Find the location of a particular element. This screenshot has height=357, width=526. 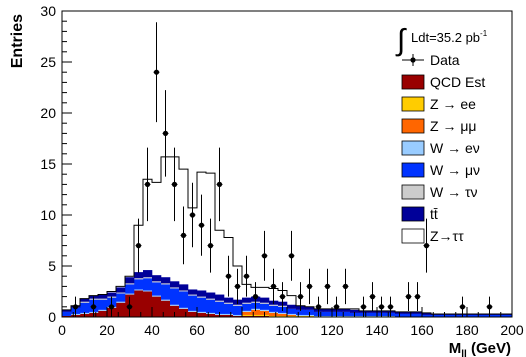

legend-label-wtaunu: W → τν is located at coordinates (454, 192).